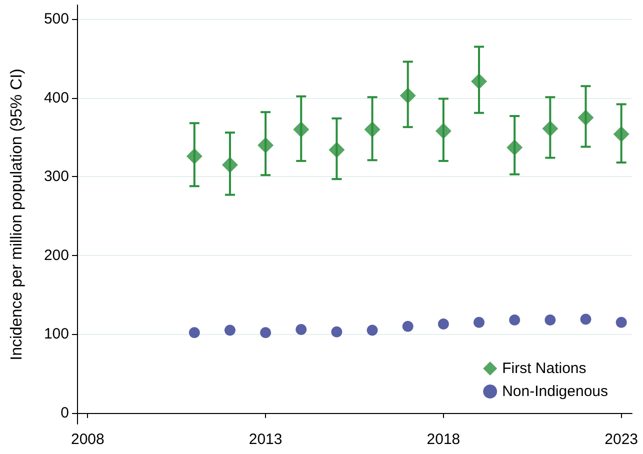 The height and width of the screenshot is (454, 643). I want to click on y-tick-label: 400, so click(56, 97).